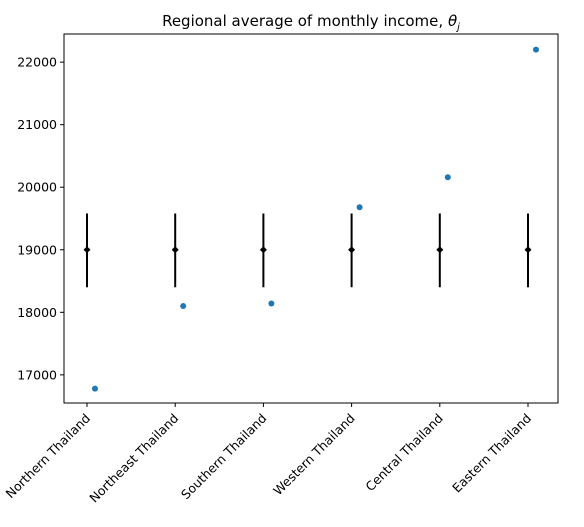  I want to click on chart-title: Regional average of monthly income, θj, so click(311, 22).